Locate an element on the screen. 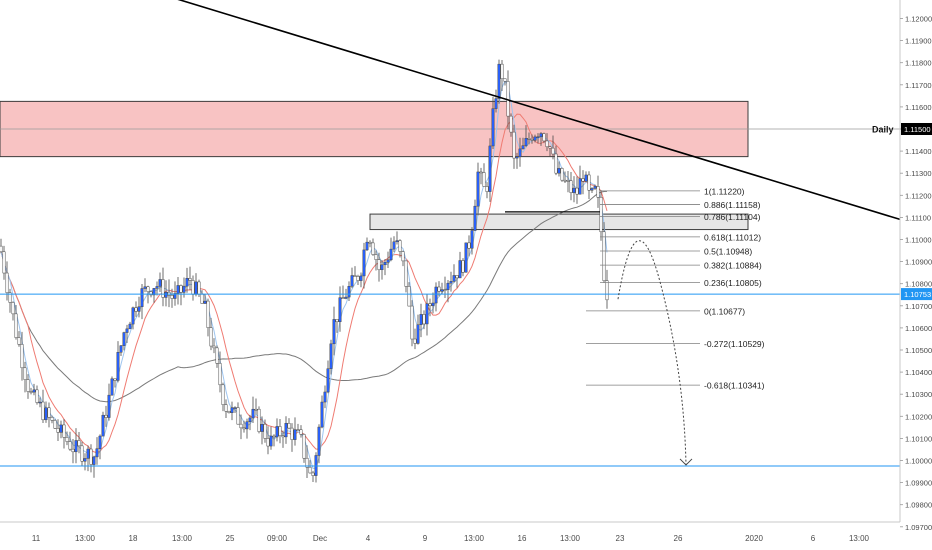 The height and width of the screenshot is (550, 932). current-price-box is located at coordinates (916, 294).